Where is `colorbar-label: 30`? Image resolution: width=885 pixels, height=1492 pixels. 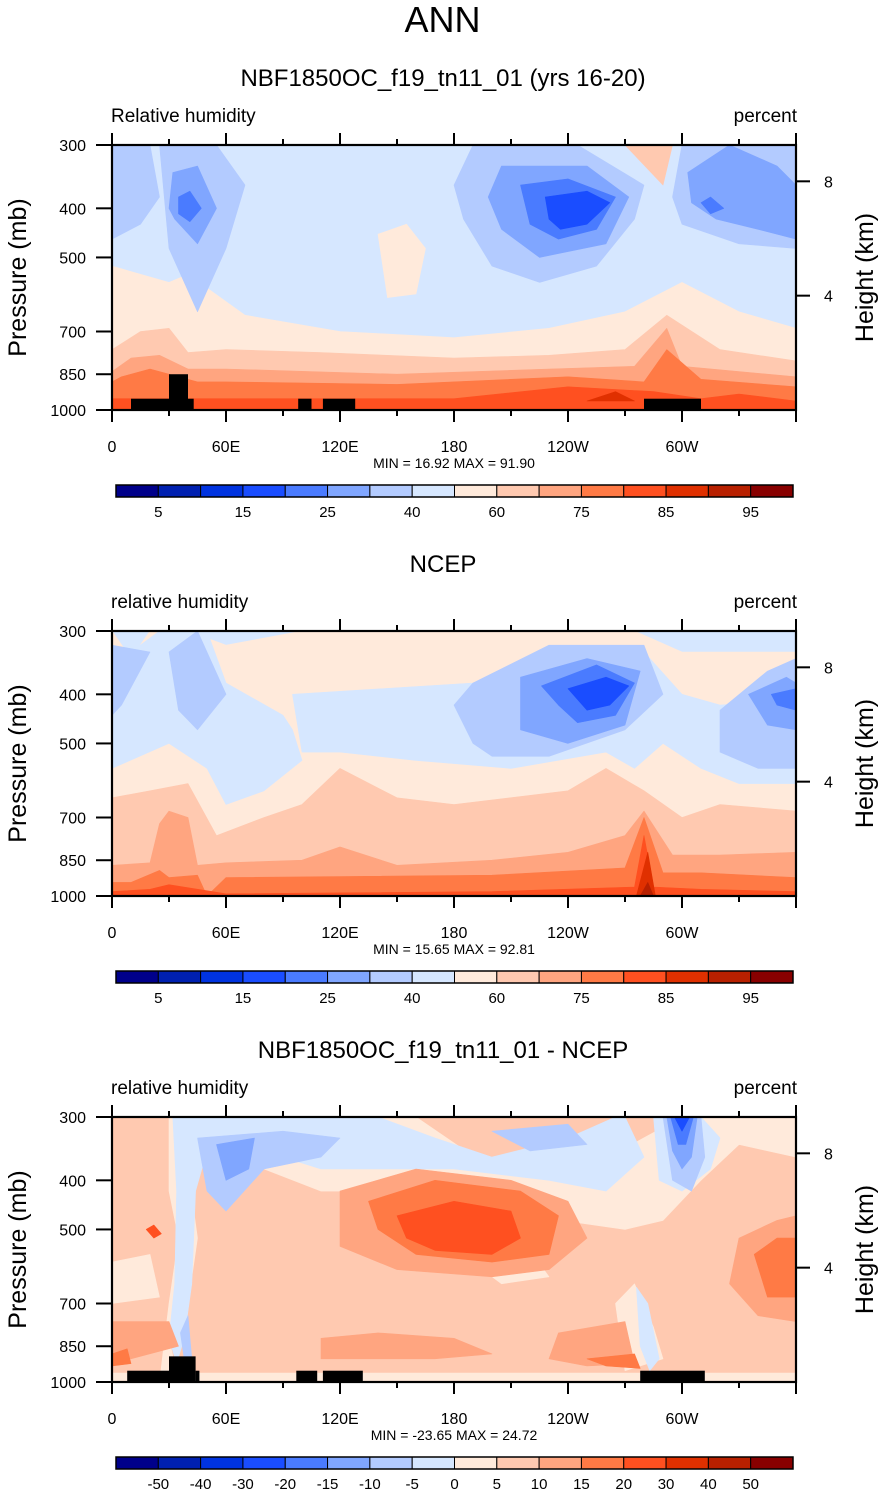
colorbar-label: 30 is located at coordinates (666, 1484).